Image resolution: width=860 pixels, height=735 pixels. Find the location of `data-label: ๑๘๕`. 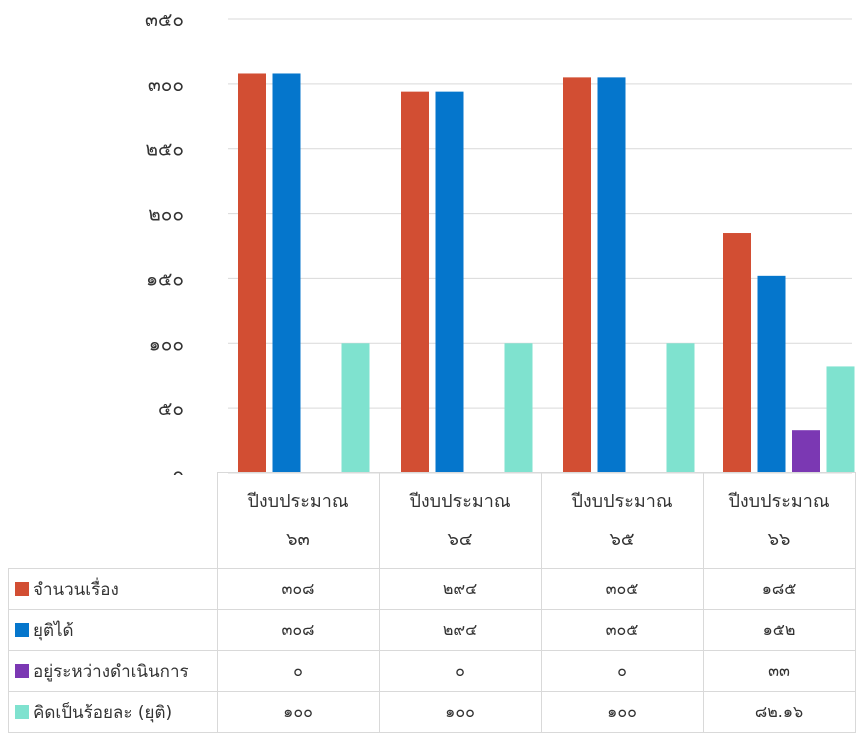

data-label: ๑๘๕ is located at coordinates (779, 589).